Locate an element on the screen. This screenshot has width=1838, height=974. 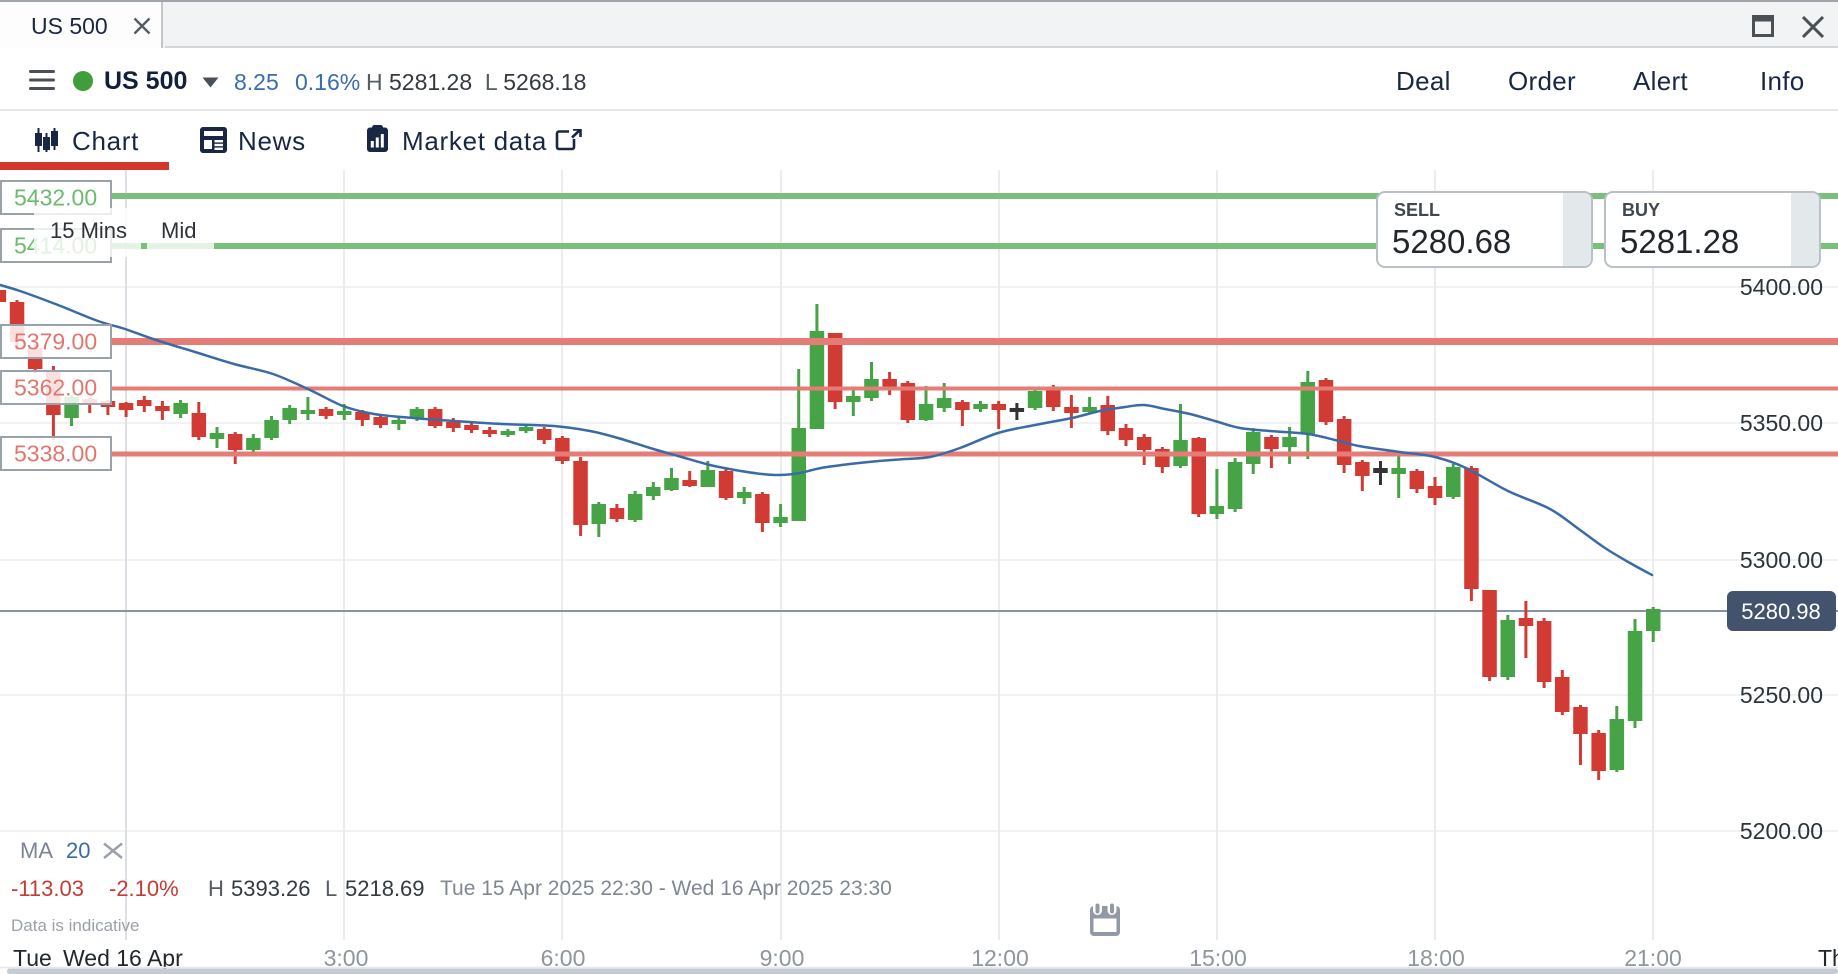
svg-text: 5218.69 is located at coordinates (385, 888).